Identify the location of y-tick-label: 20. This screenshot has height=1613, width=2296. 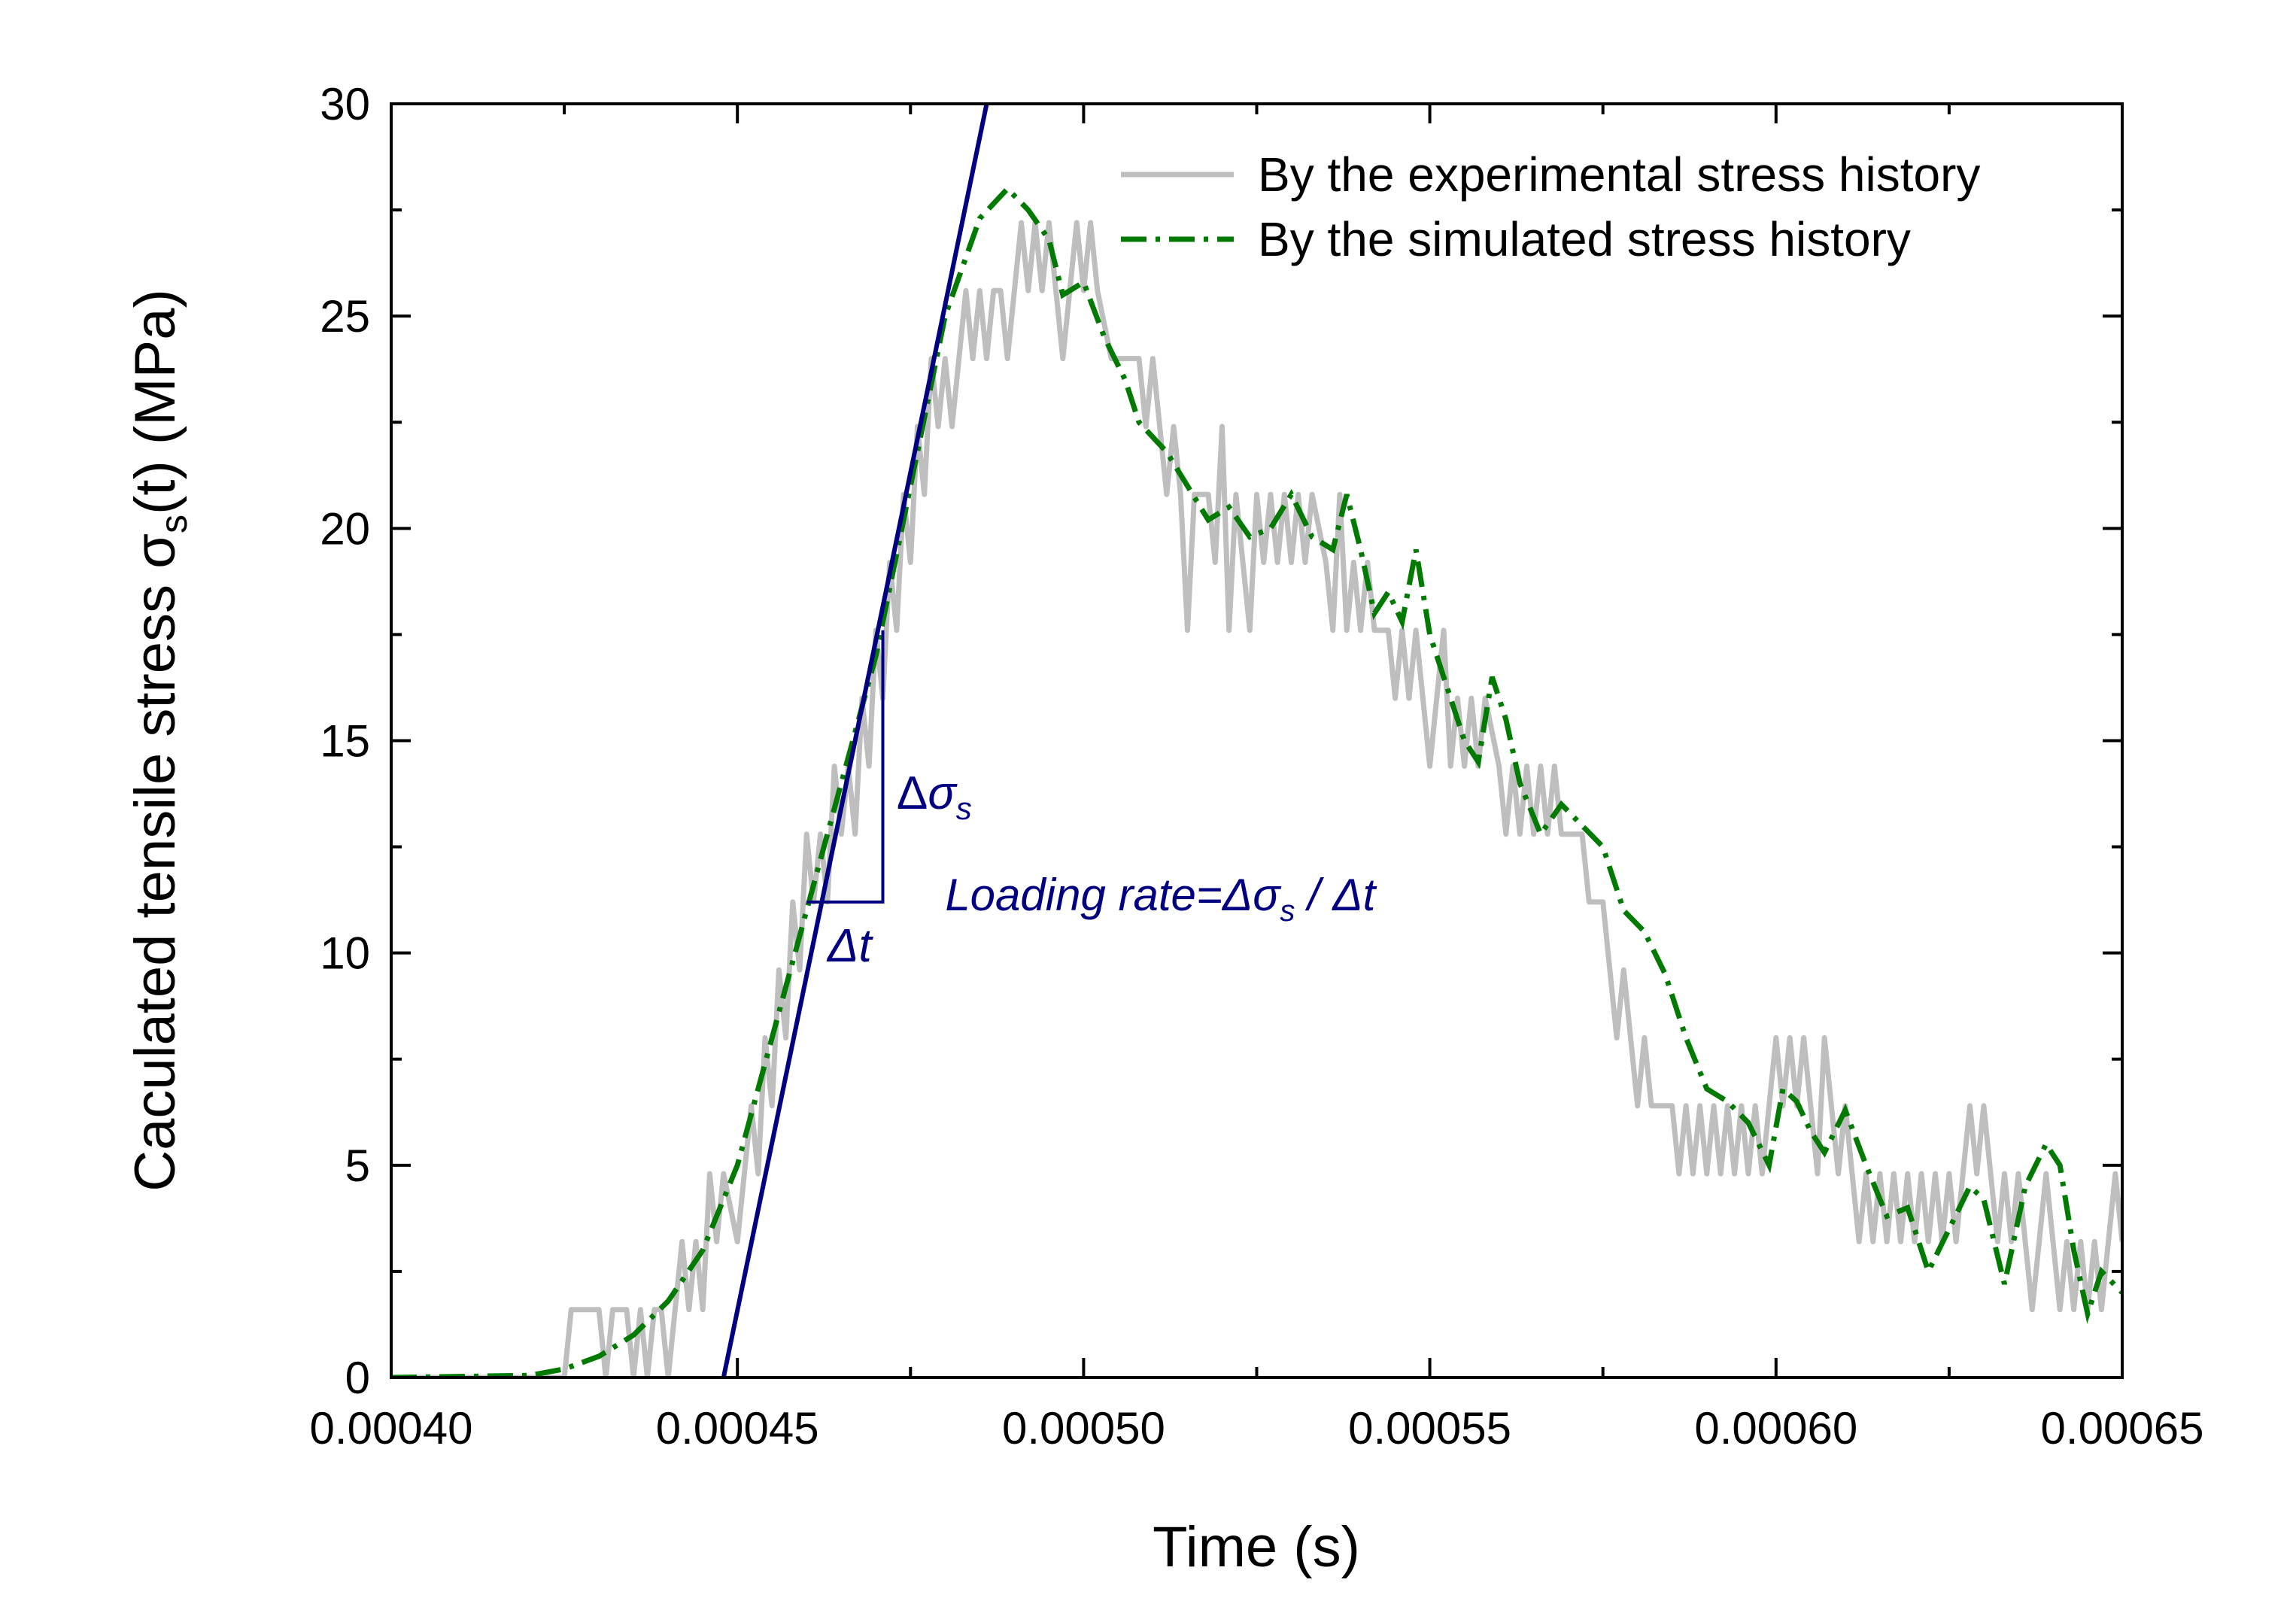
(345, 528).